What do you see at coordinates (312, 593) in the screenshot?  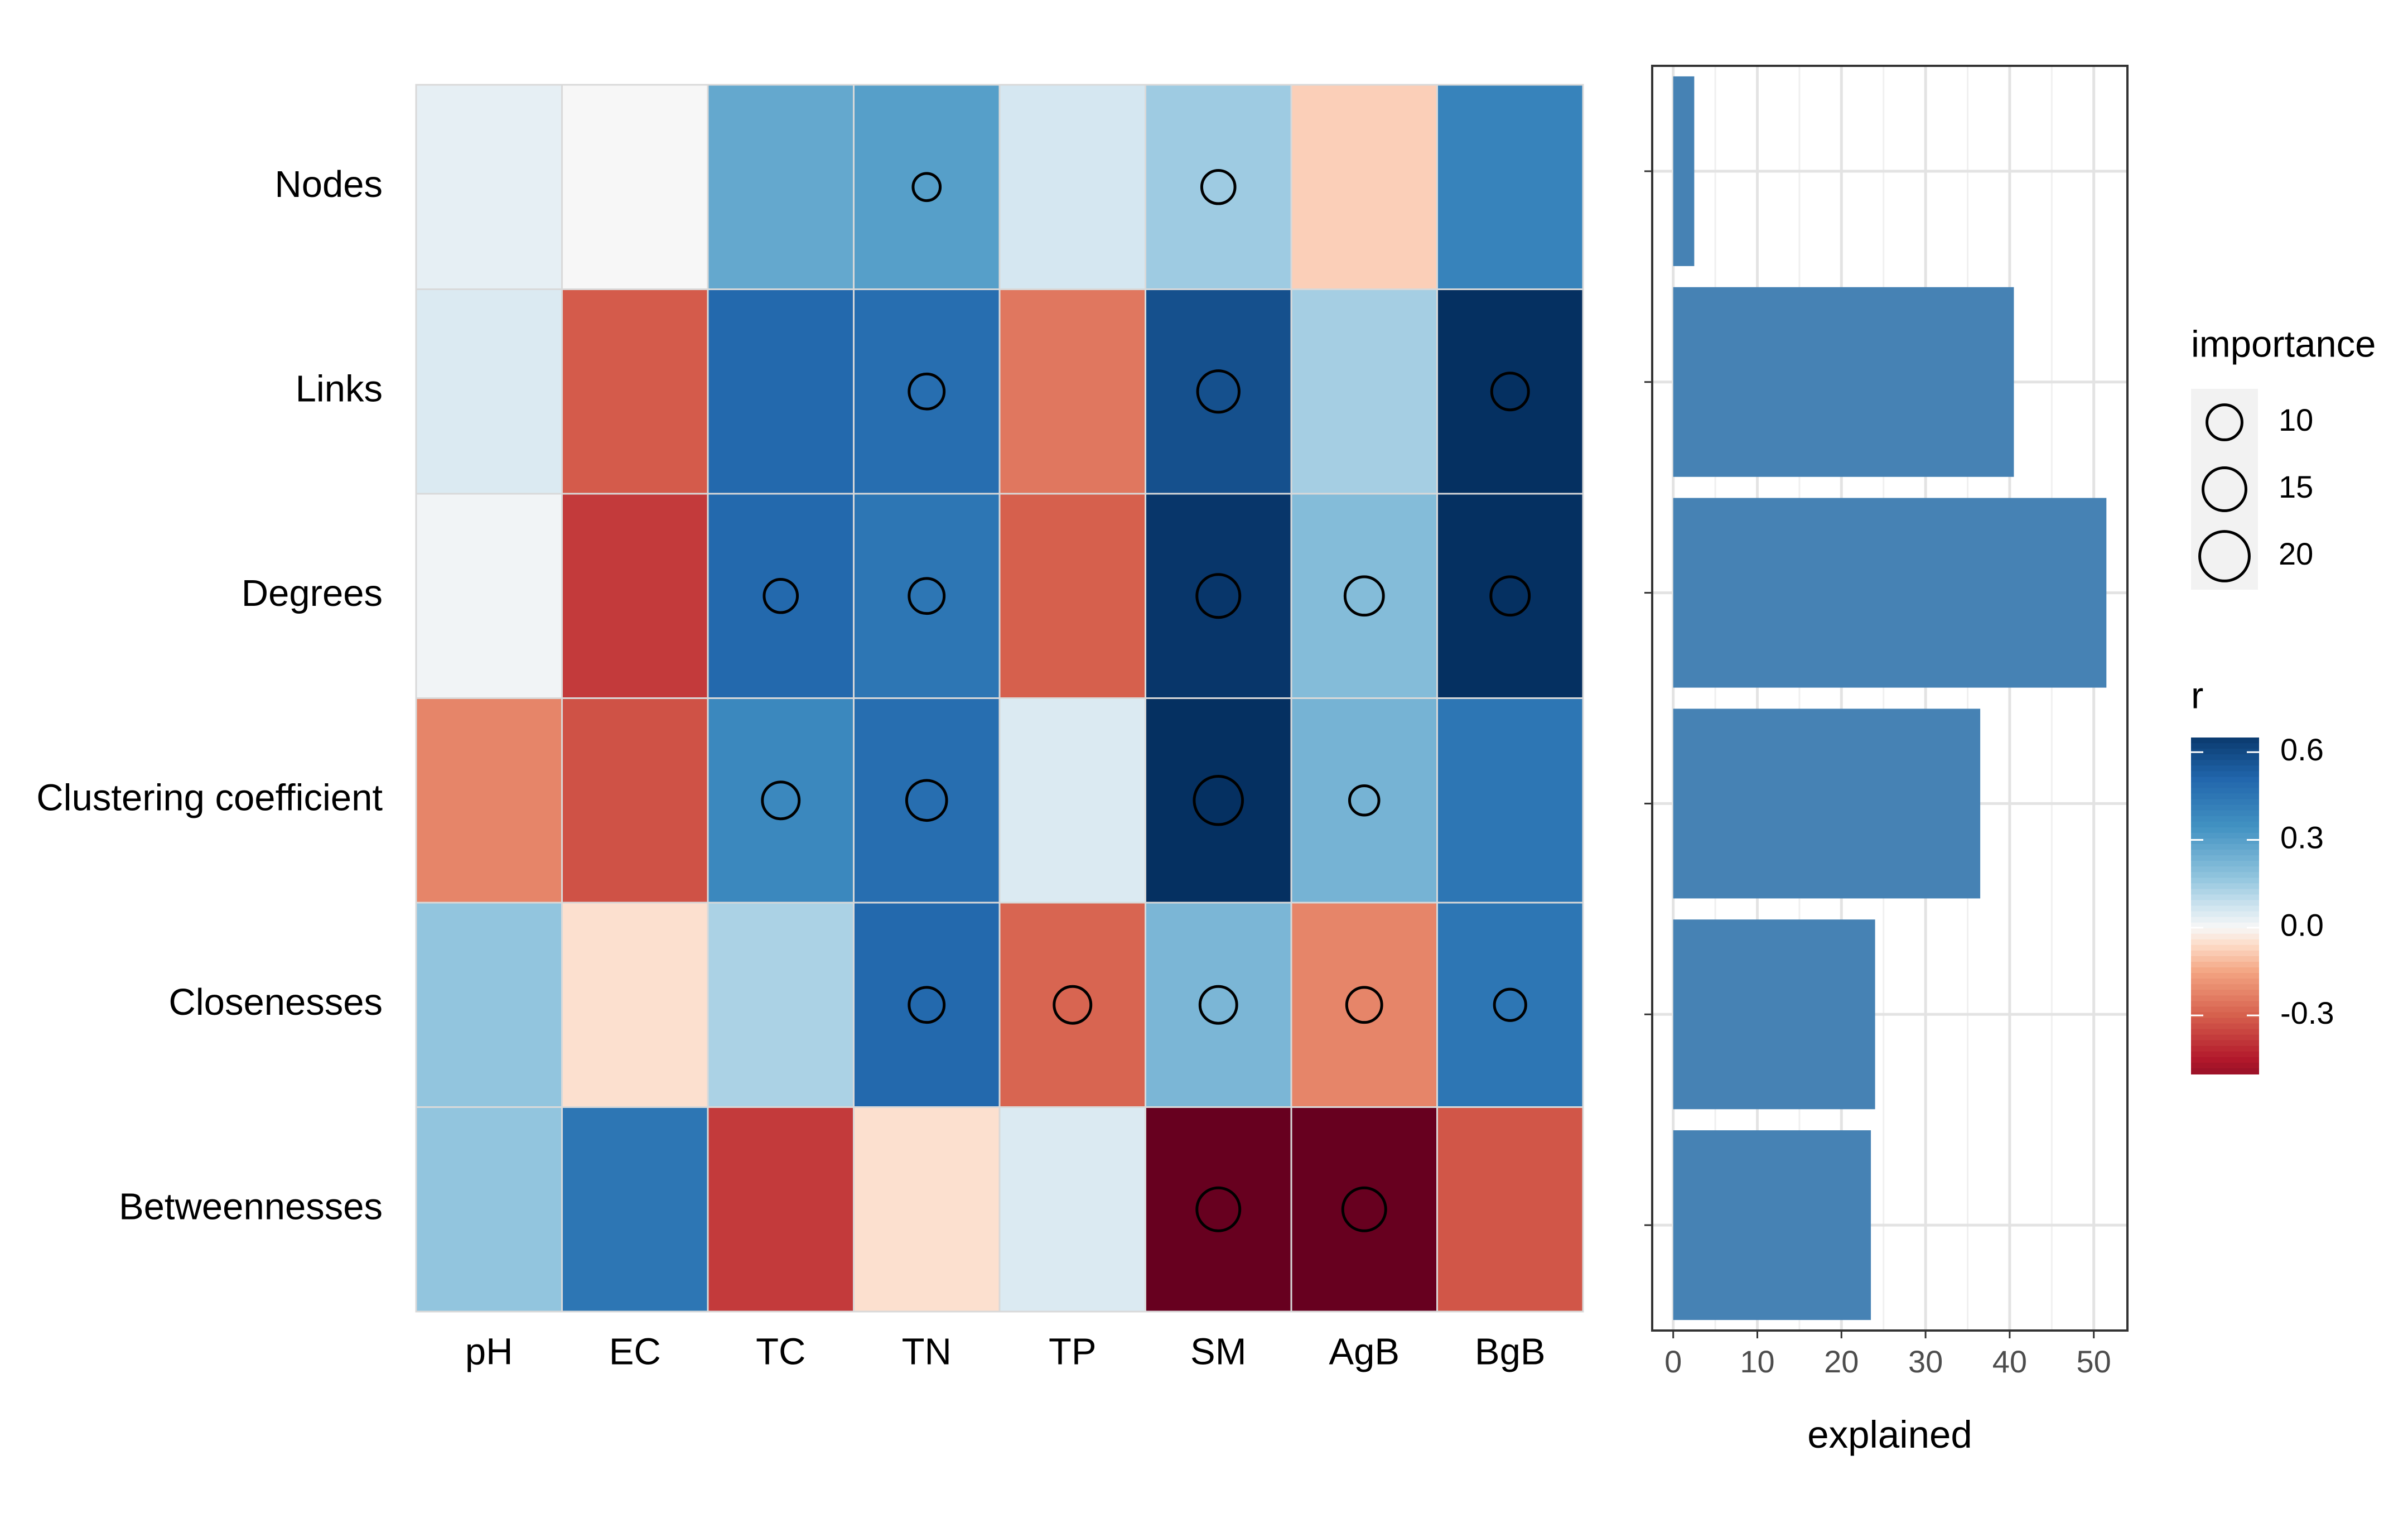 I see `row-label-degrees: Degrees` at bounding box center [312, 593].